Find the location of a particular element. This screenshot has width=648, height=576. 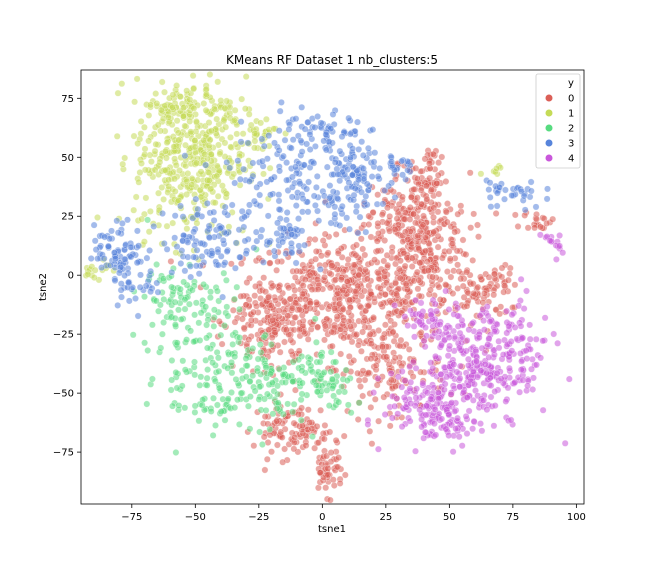

x-axis-label: tsne1 is located at coordinates (332, 529).